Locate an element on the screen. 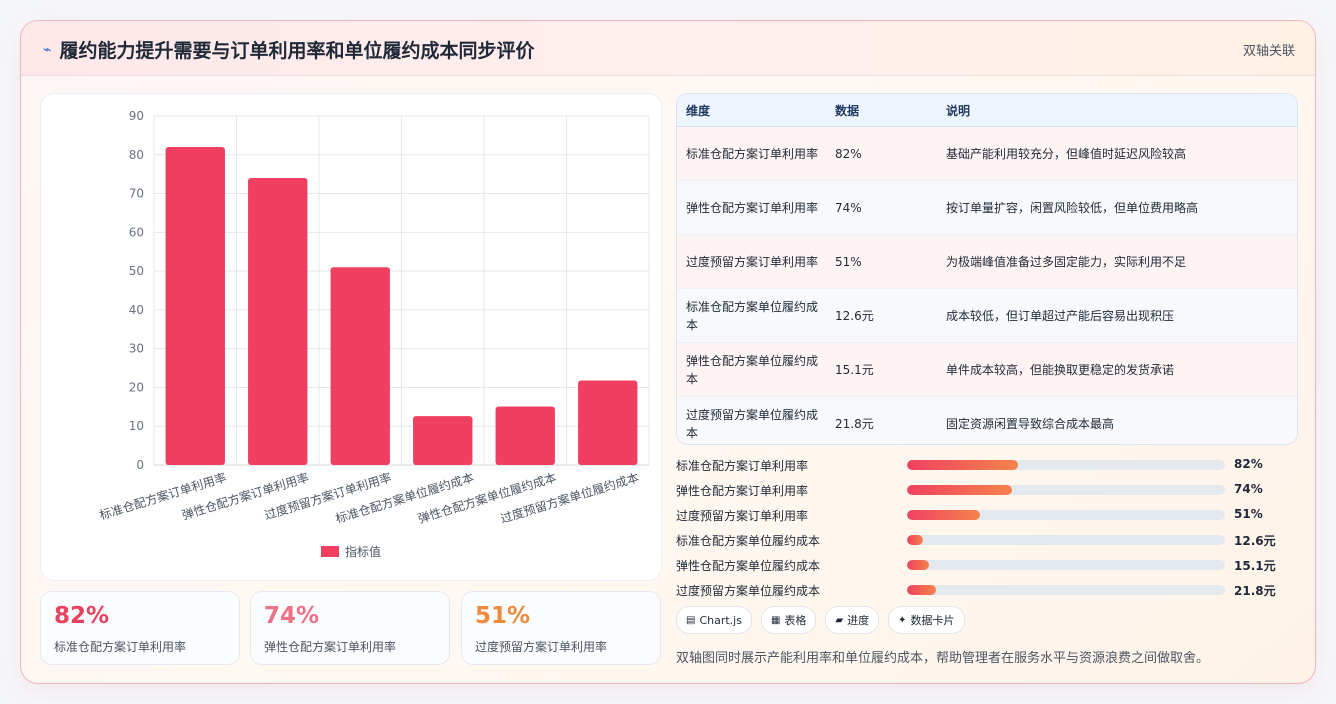 The width and height of the screenshot is (1336, 704). x-tick-label: 过度预留方案单位履约成本 is located at coordinates (570, 498).